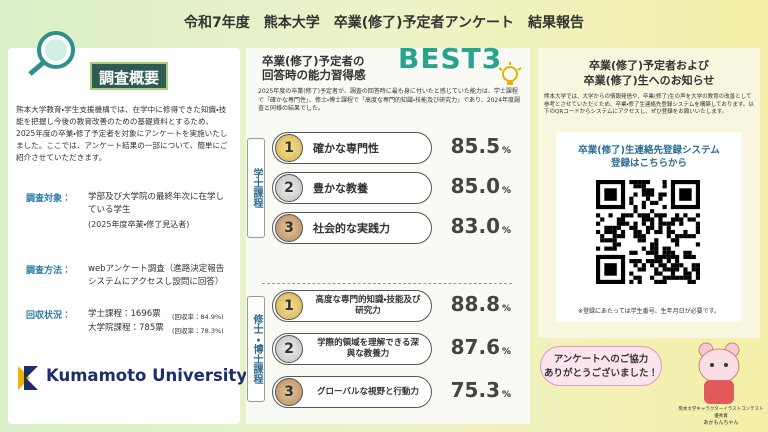 Image resolution: width=768 pixels, height=432 pixels. Describe the element at coordinates (601, 366) in the screenshot. I see `thanks-bubble: アンケートへのご協力 ありがとうございました！` at that location.